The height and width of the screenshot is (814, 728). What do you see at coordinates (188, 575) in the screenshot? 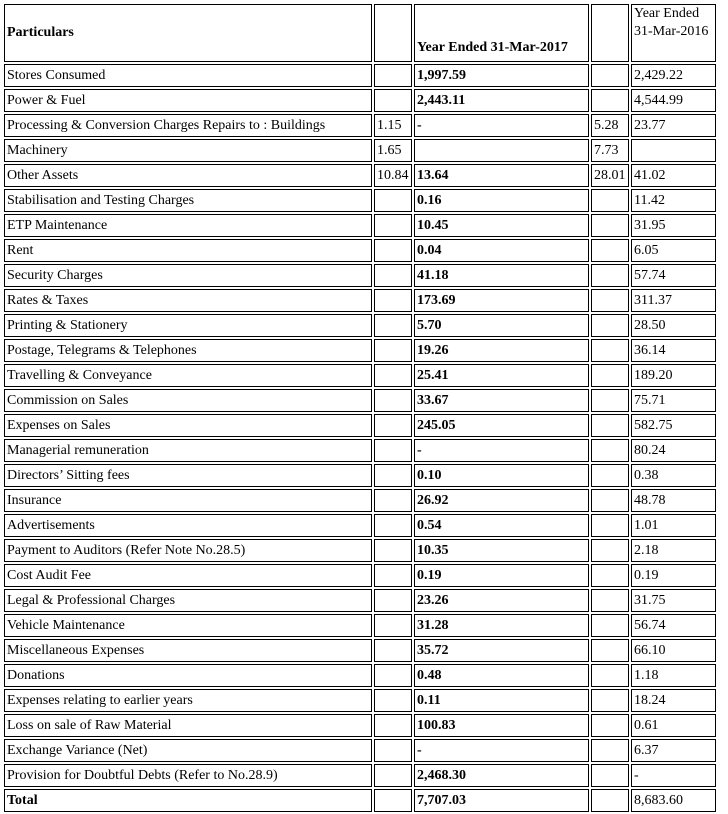
I see `row-label: Cost Audit Fee` at bounding box center [188, 575].